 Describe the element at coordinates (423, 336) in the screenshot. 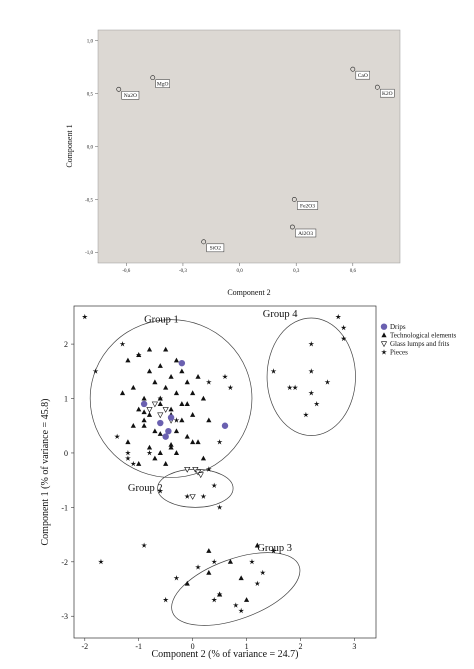

I see `legend-entry-label: Technological elements` at that location.